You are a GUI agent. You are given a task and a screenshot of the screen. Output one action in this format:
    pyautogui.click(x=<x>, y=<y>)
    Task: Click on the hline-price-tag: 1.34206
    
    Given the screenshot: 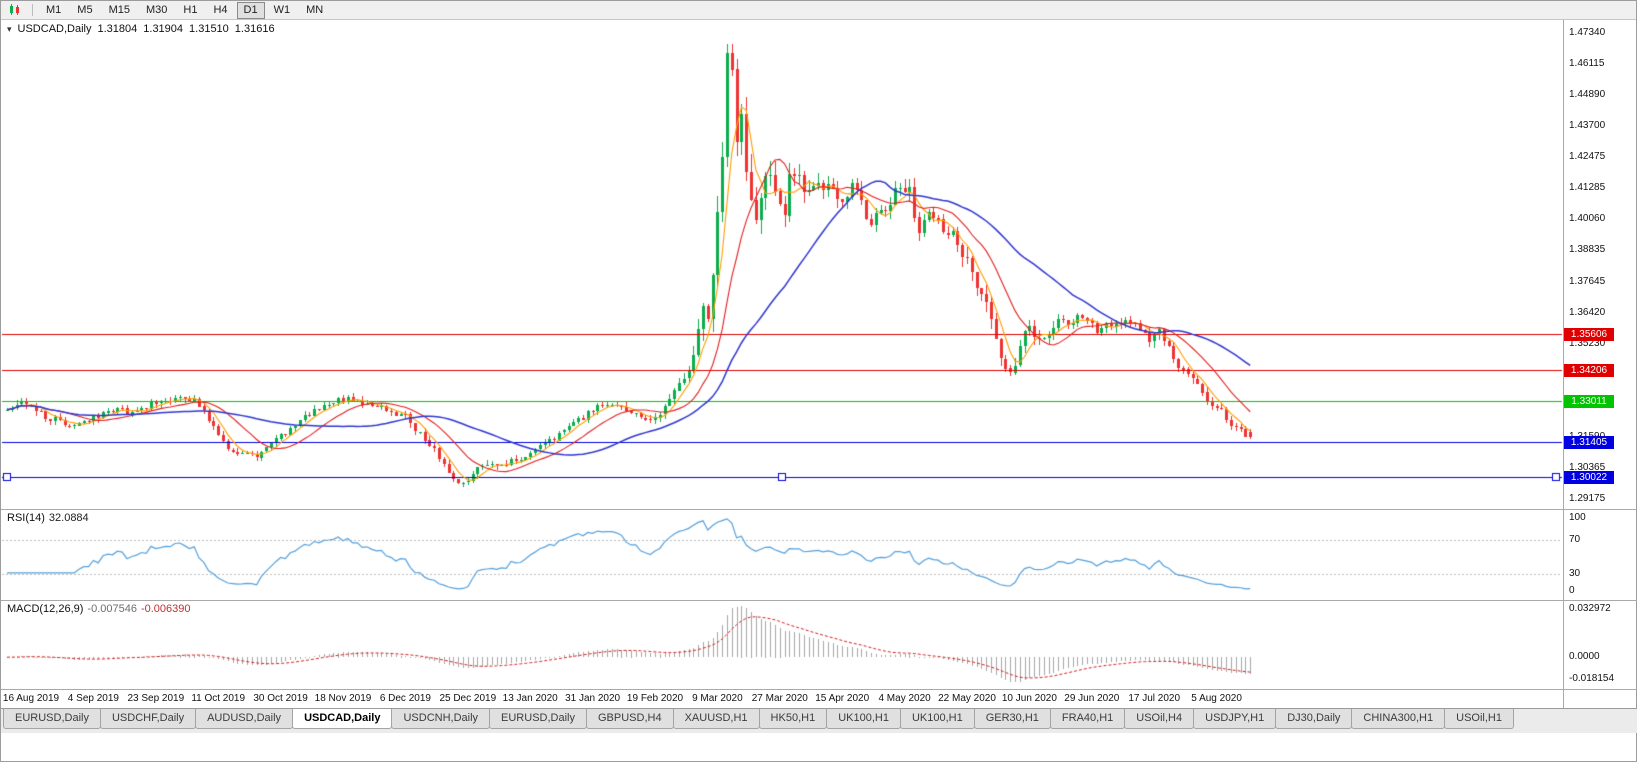 What is the action you would take?
    pyautogui.click(x=1589, y=370)
    